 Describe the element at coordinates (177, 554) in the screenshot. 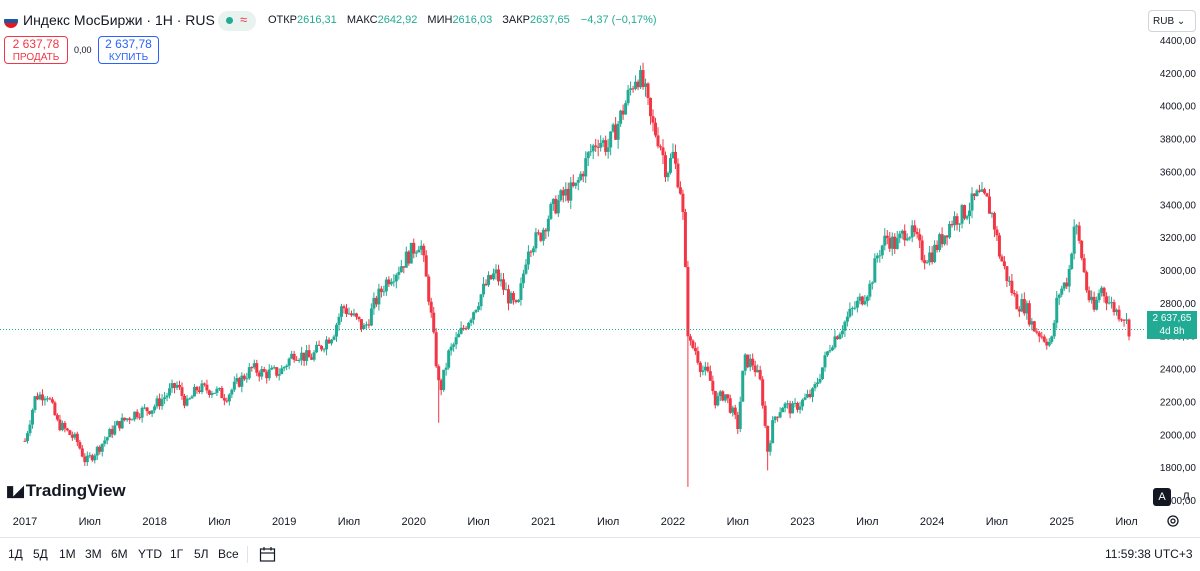

I see `range-button: 1Г` at that location.